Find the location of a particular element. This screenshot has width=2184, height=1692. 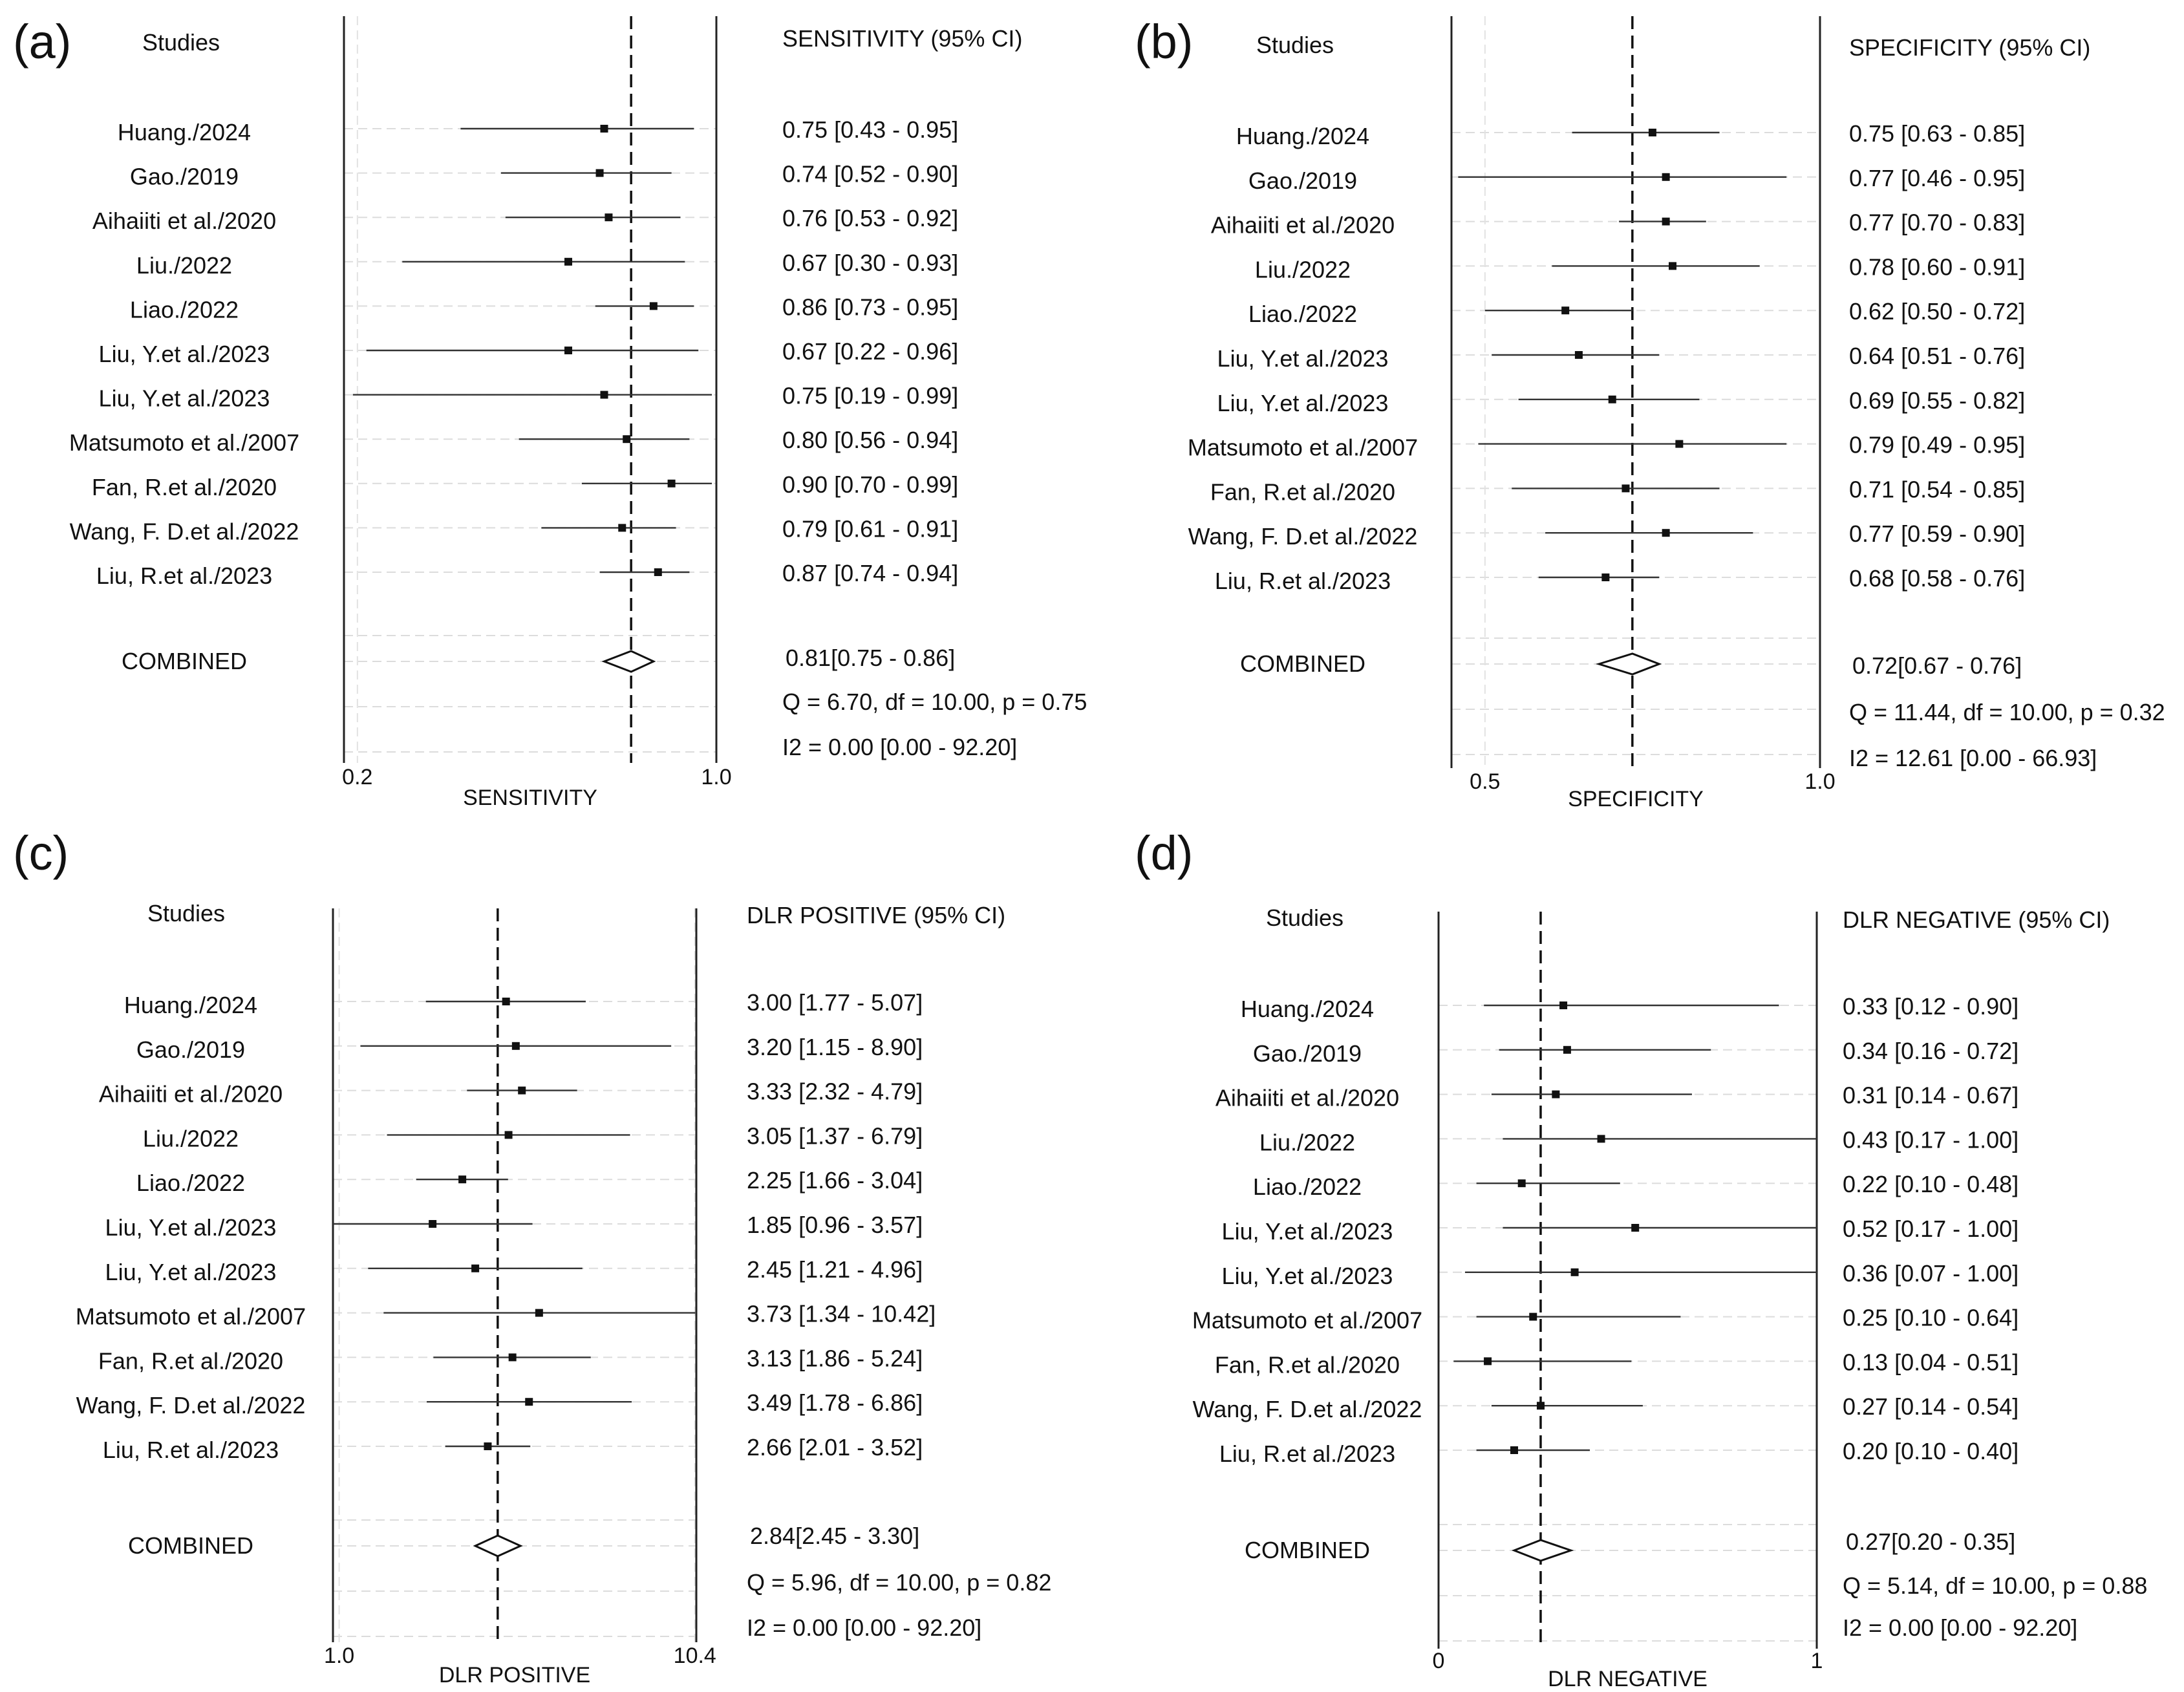

study-value: 0.36 [0.07 - 1.00] is located at coordinates (1930, 1273).